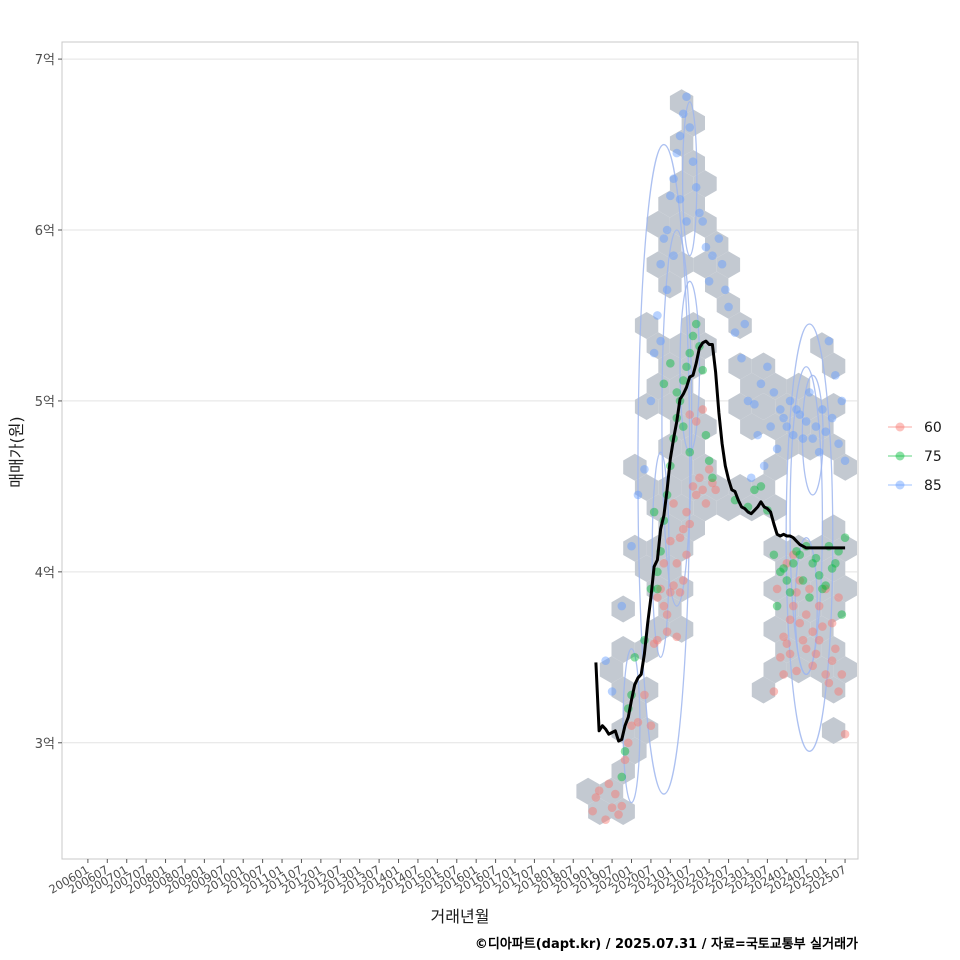  Describe the element at coordinates (45, 744) in the screenshot. I see `y-tick-label: 3억` at that location.